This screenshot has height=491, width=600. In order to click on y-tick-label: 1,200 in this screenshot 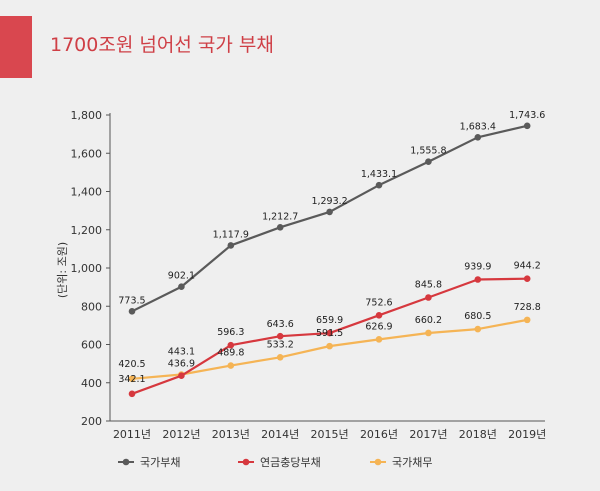, I will do `click(87, 230)`.